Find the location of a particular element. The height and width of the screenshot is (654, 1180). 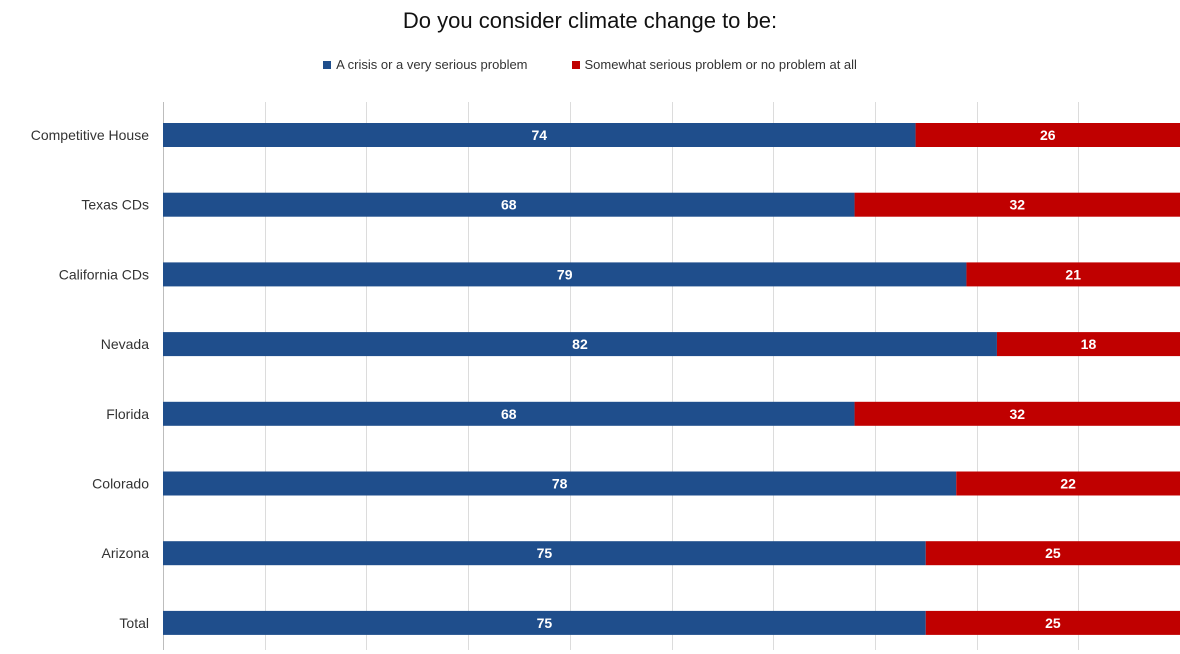

data-label-crisis: 79 is located at coordinates (565, 274).